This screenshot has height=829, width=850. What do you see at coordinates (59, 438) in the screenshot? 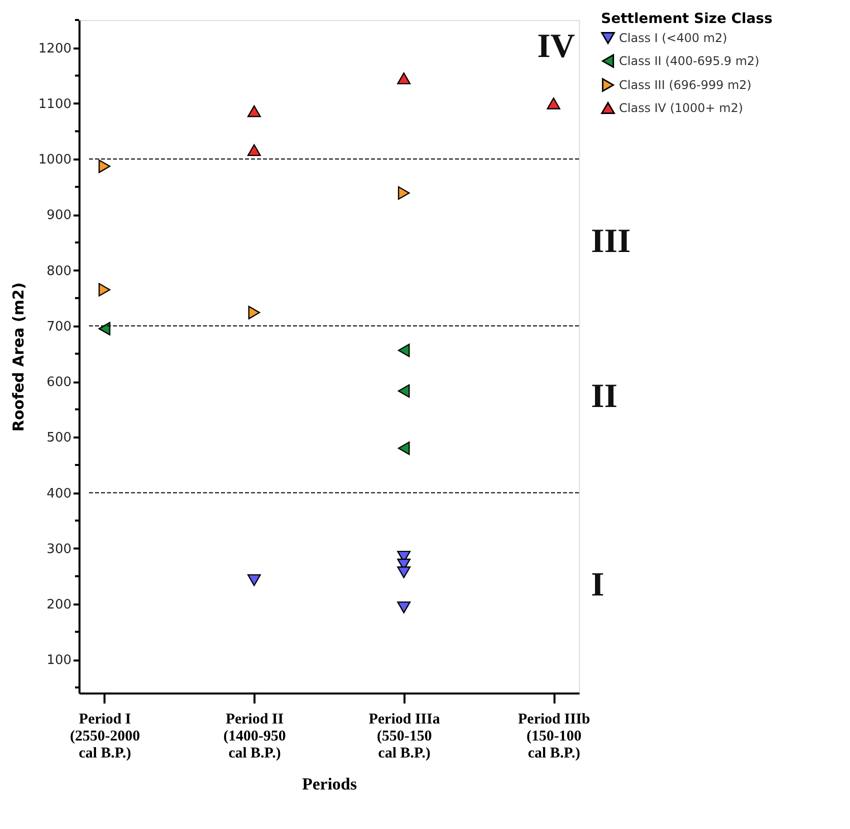
I see `y-tick-label: 500` at bounding box center [59, 438].